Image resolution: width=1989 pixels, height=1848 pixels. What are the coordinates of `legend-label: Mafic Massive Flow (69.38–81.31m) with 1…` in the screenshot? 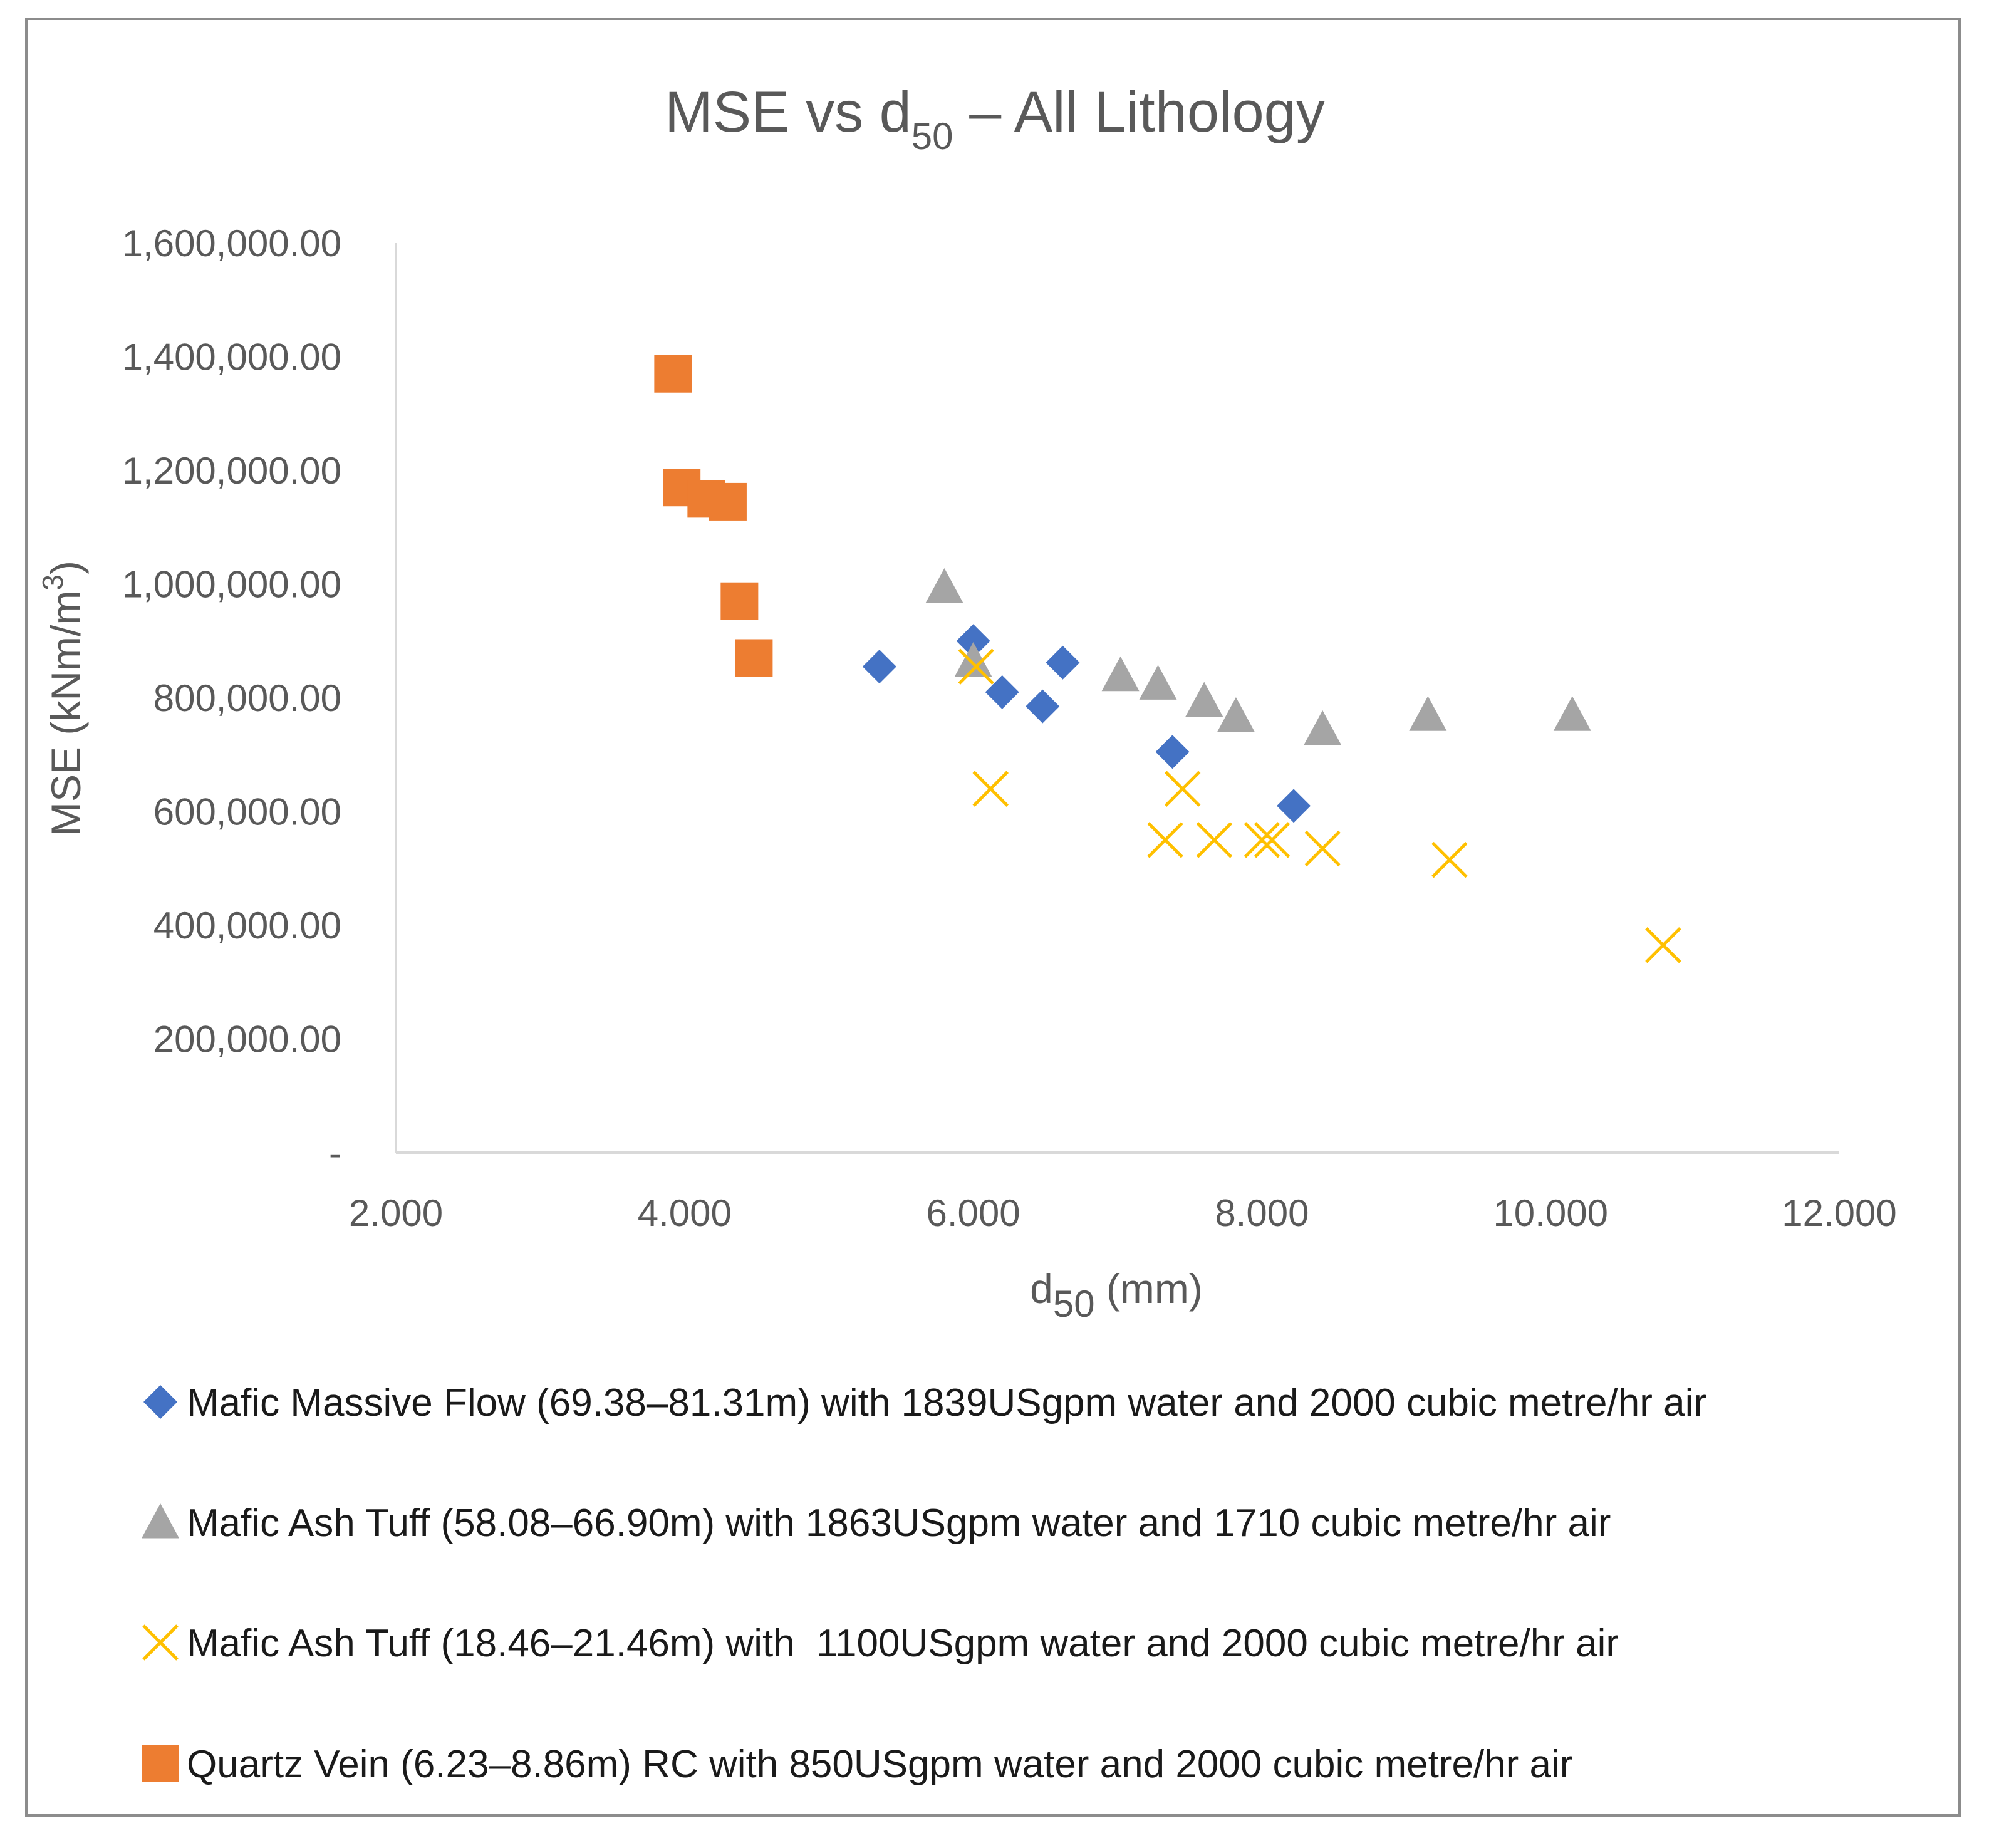 It's located at (946, 1403).